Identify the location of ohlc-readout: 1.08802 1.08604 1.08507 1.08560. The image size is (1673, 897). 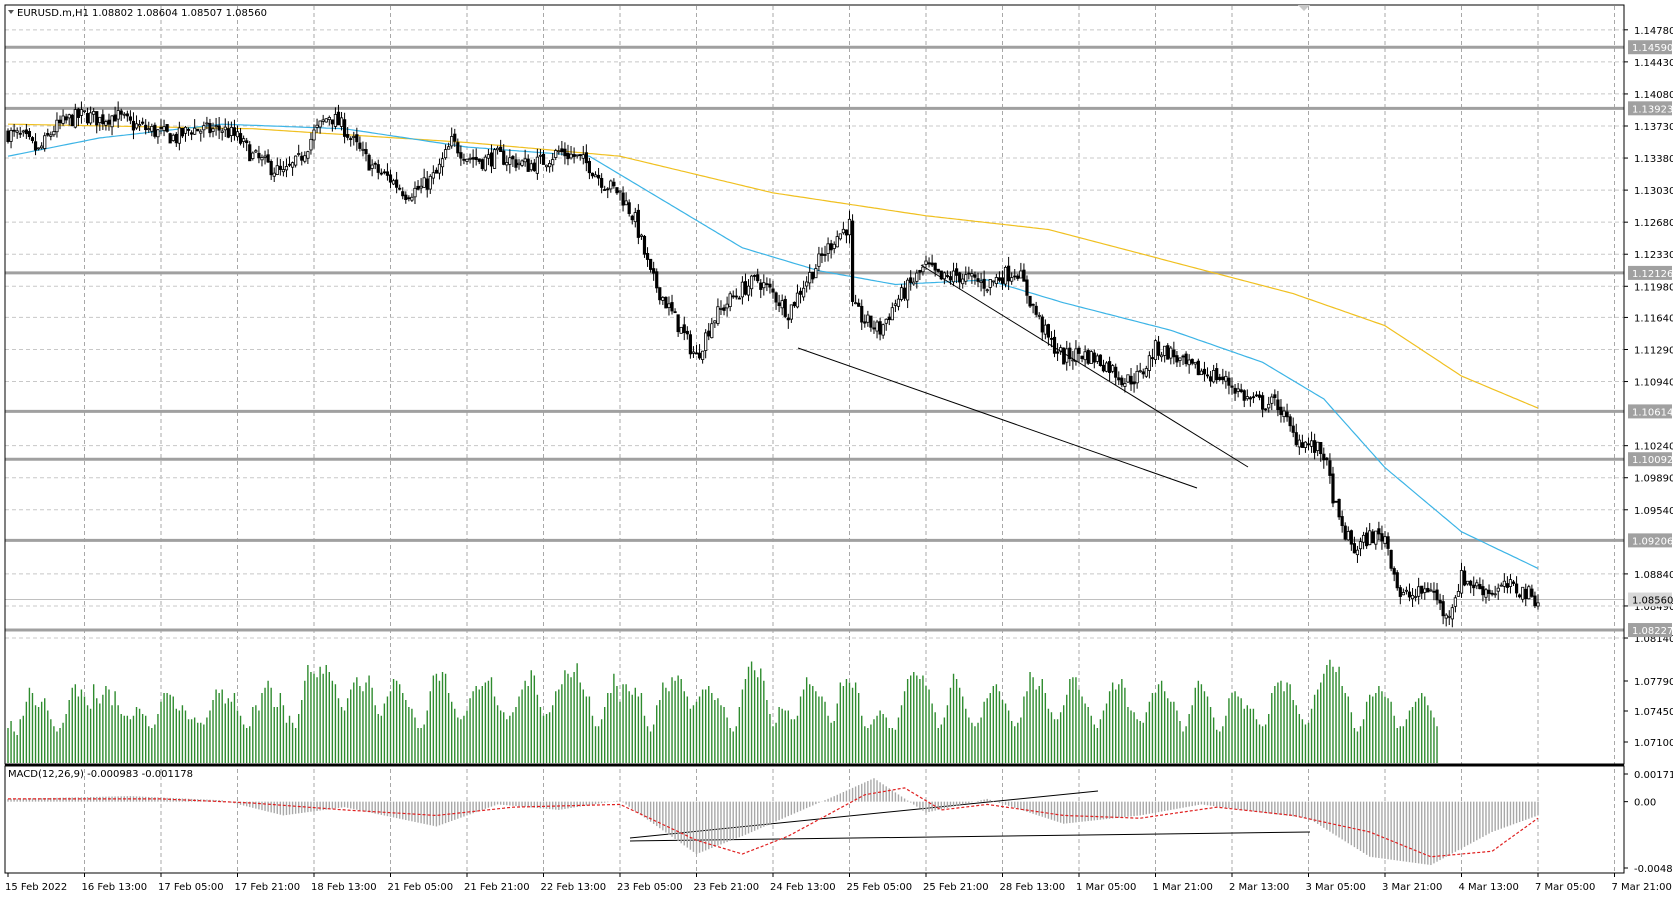
(179, 13).